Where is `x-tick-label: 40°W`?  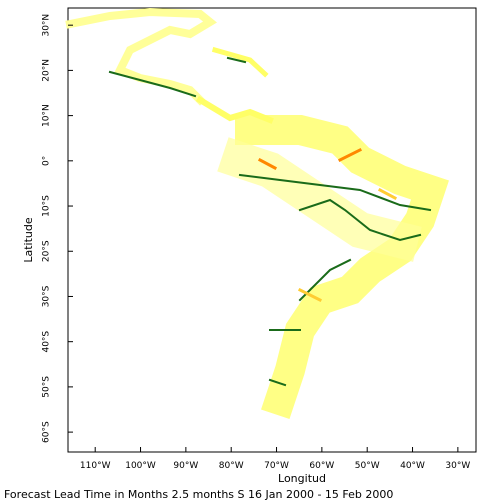 x-tick-label: 40°W is located at coordinates (412, 466).